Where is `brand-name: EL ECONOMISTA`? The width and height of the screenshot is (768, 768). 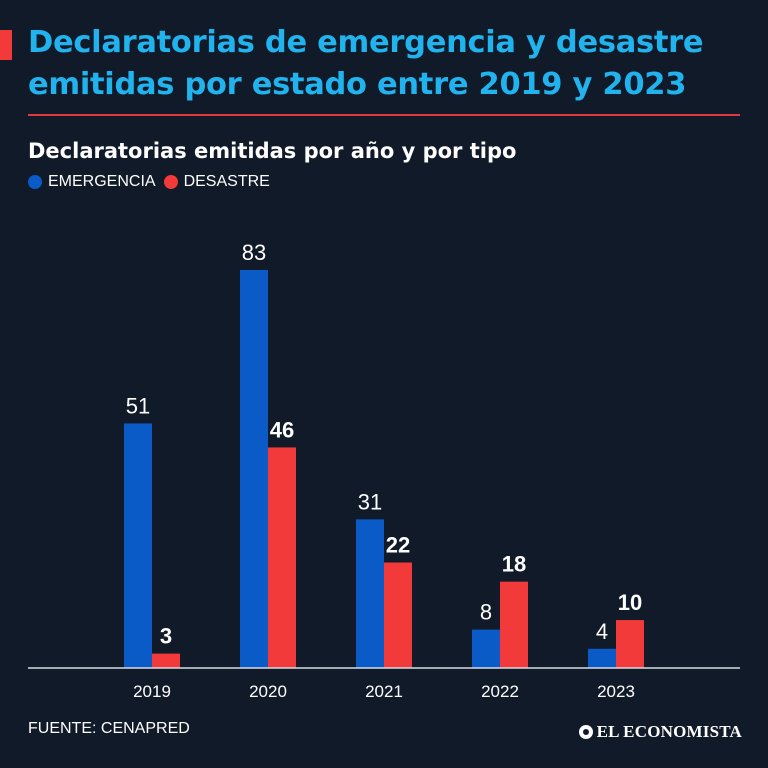
brand-name: EL ECONOMISTA is located at coordinates (669, 731).